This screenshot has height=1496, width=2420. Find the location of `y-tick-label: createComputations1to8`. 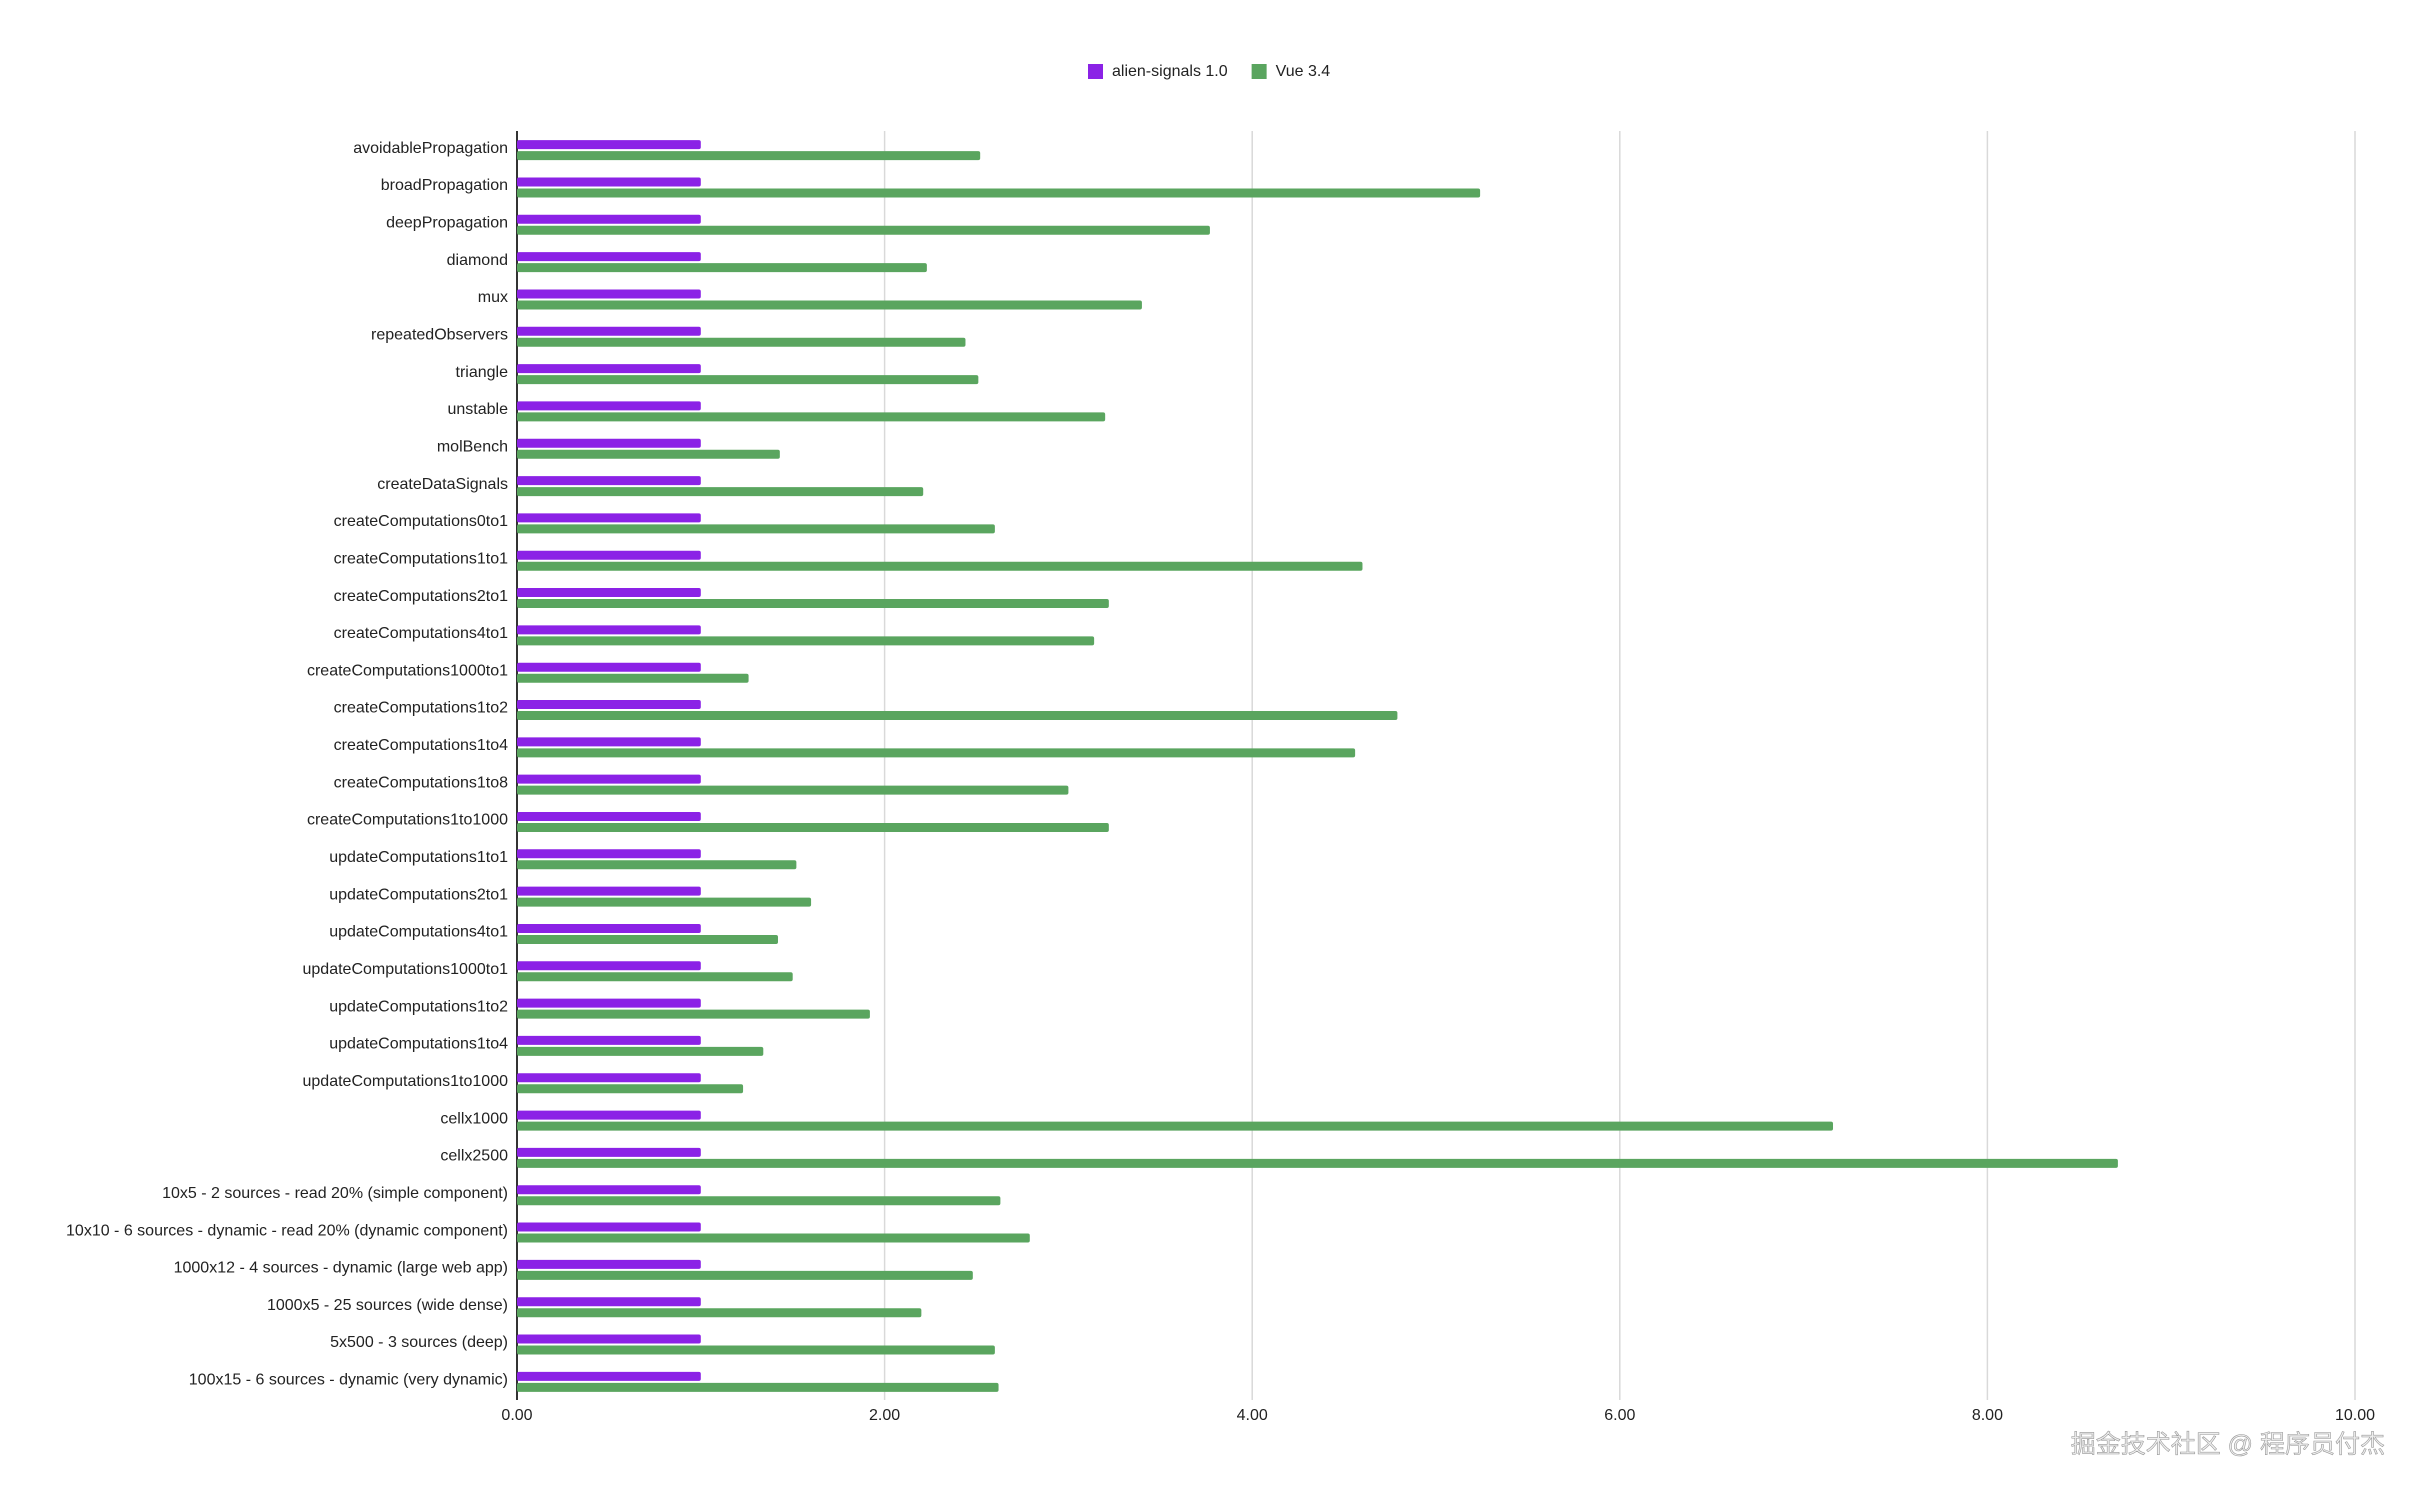

y-tick-label: createComputations1to8 is located at coordinates (421, 782).